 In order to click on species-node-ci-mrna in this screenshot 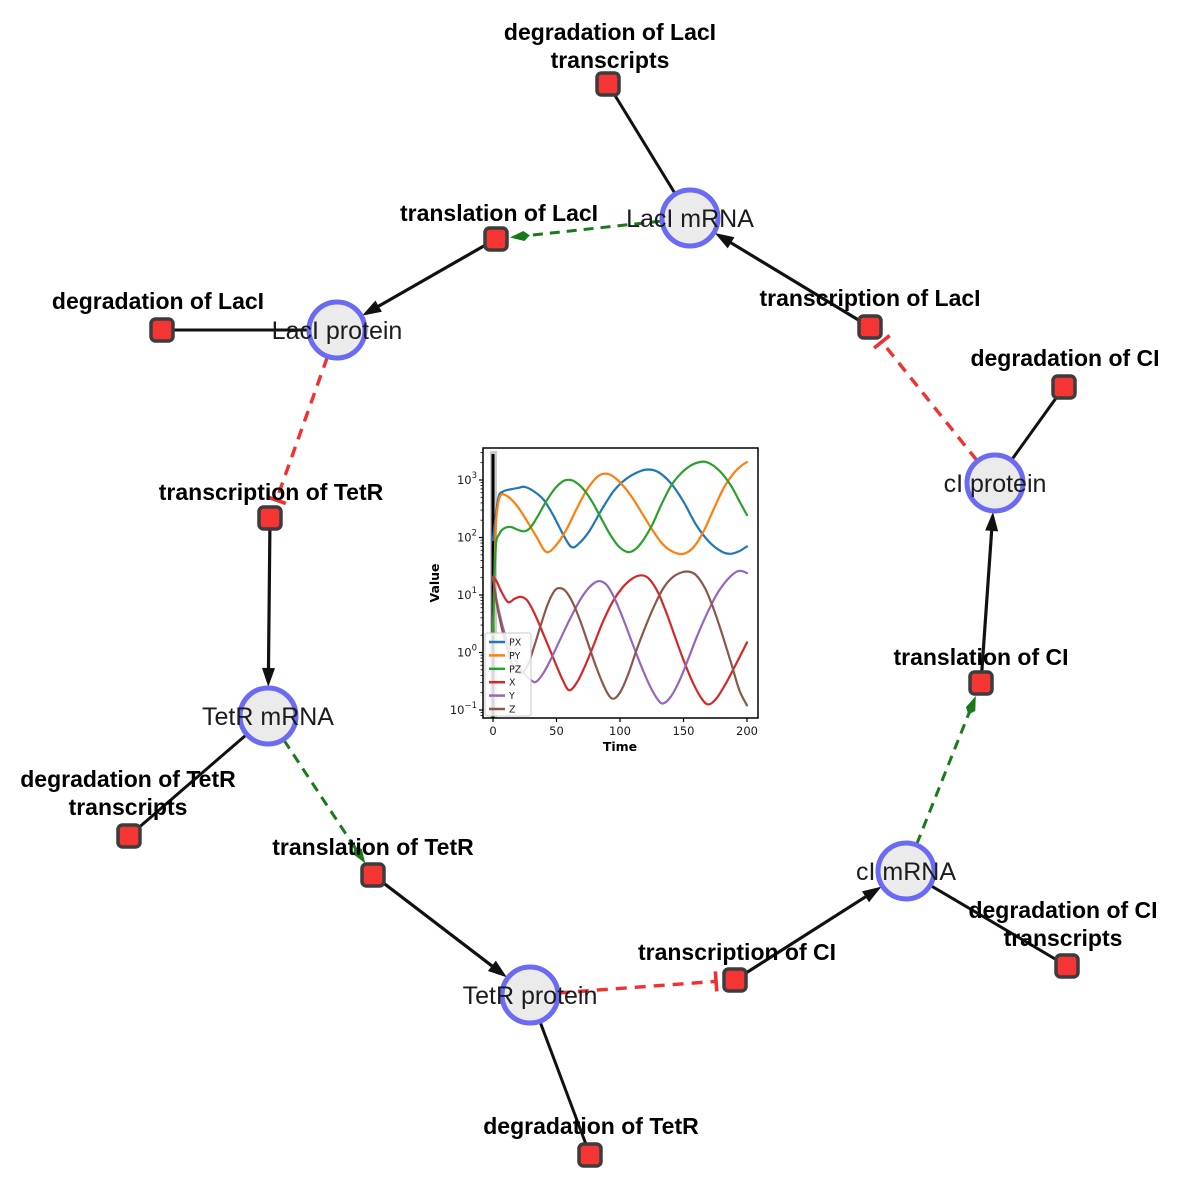, I will do `click(906, 871)`.